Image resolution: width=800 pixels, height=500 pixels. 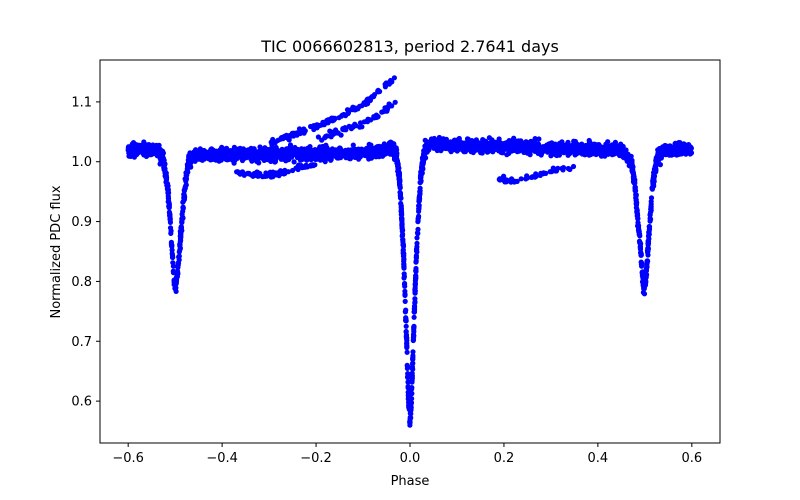 What do you see at coordinates (222, 458) in the screenshot?
I see `x-tick-label: −0.4` at bounding box center [222, 458].